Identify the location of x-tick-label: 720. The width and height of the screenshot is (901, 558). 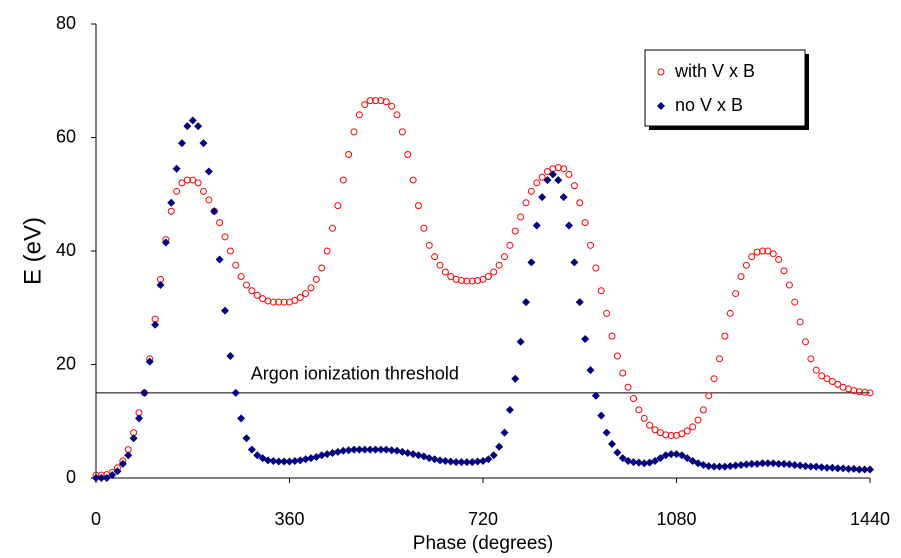
(483, 519).